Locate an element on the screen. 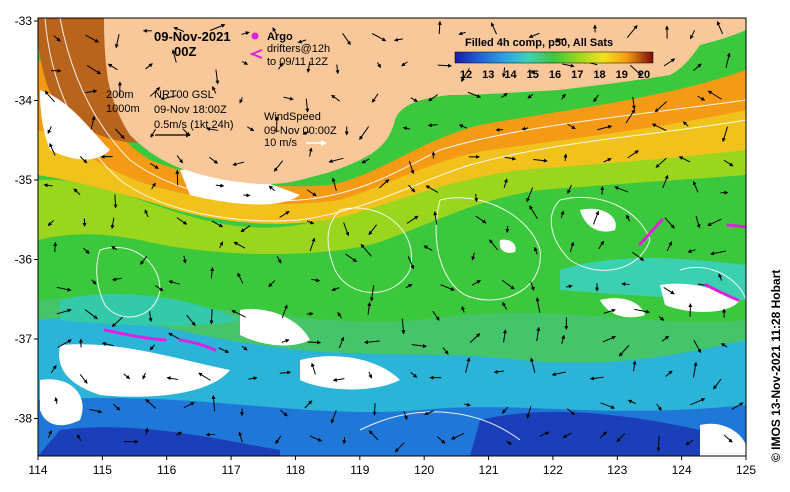  colorbar-ticks: 12 13 14 15 16 17 18 19 20 is located at coordinates (555, 75).